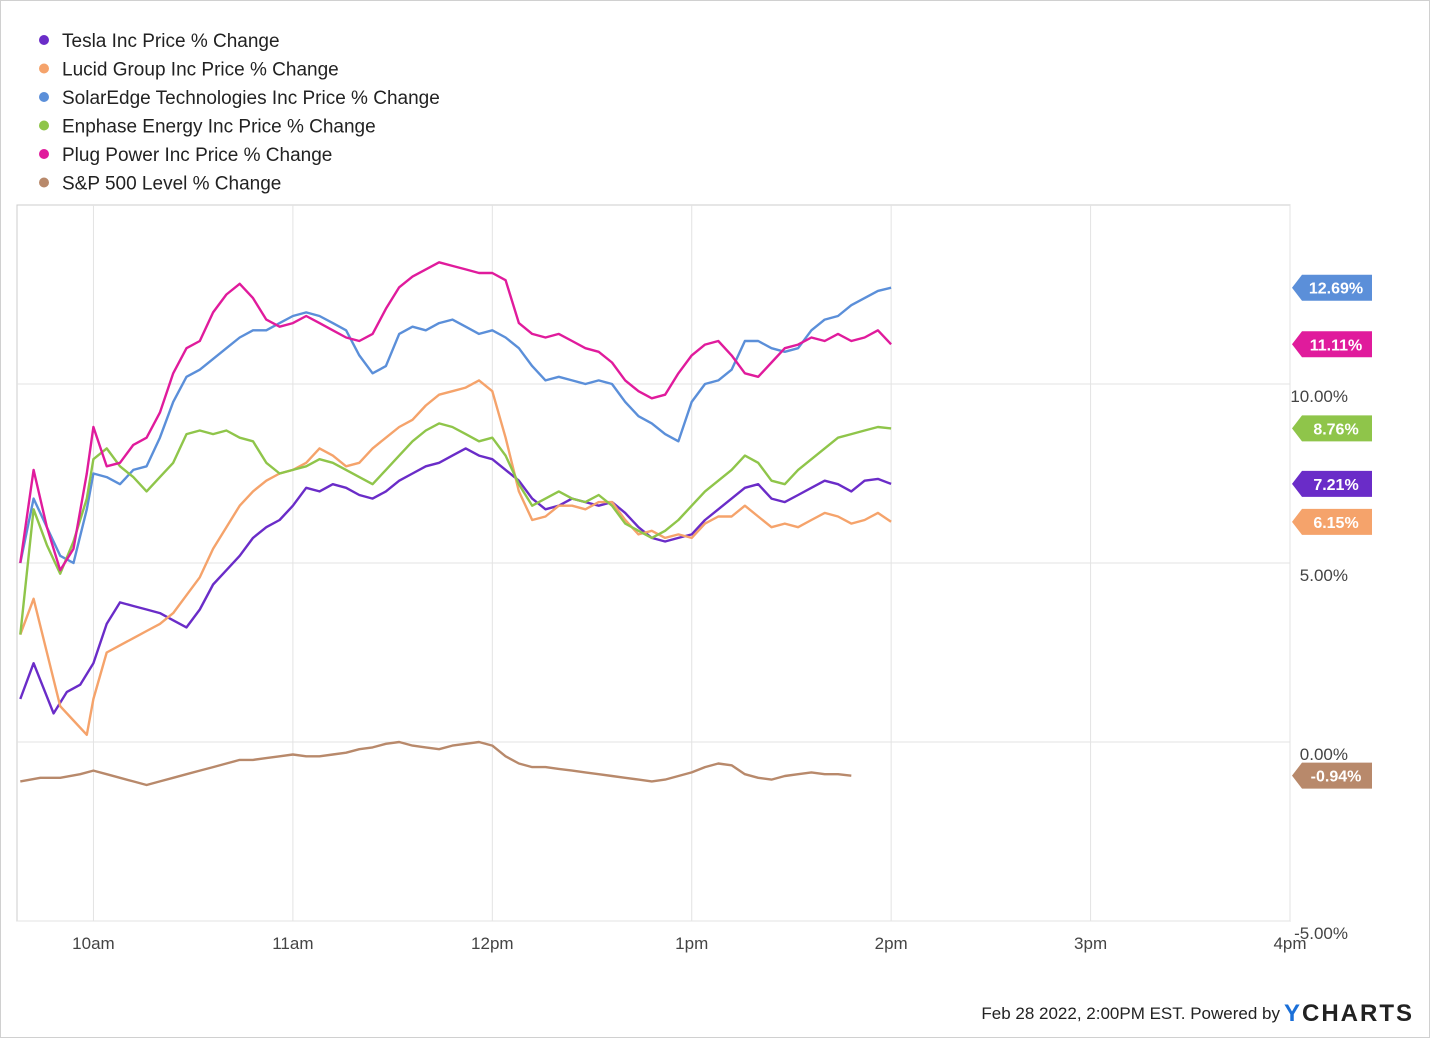 This screenshot has height=1038, width=1430. Describe the element at coordinates (1090, 943) in the screenshot. I see `x-tick-label: 3pm` at that location.